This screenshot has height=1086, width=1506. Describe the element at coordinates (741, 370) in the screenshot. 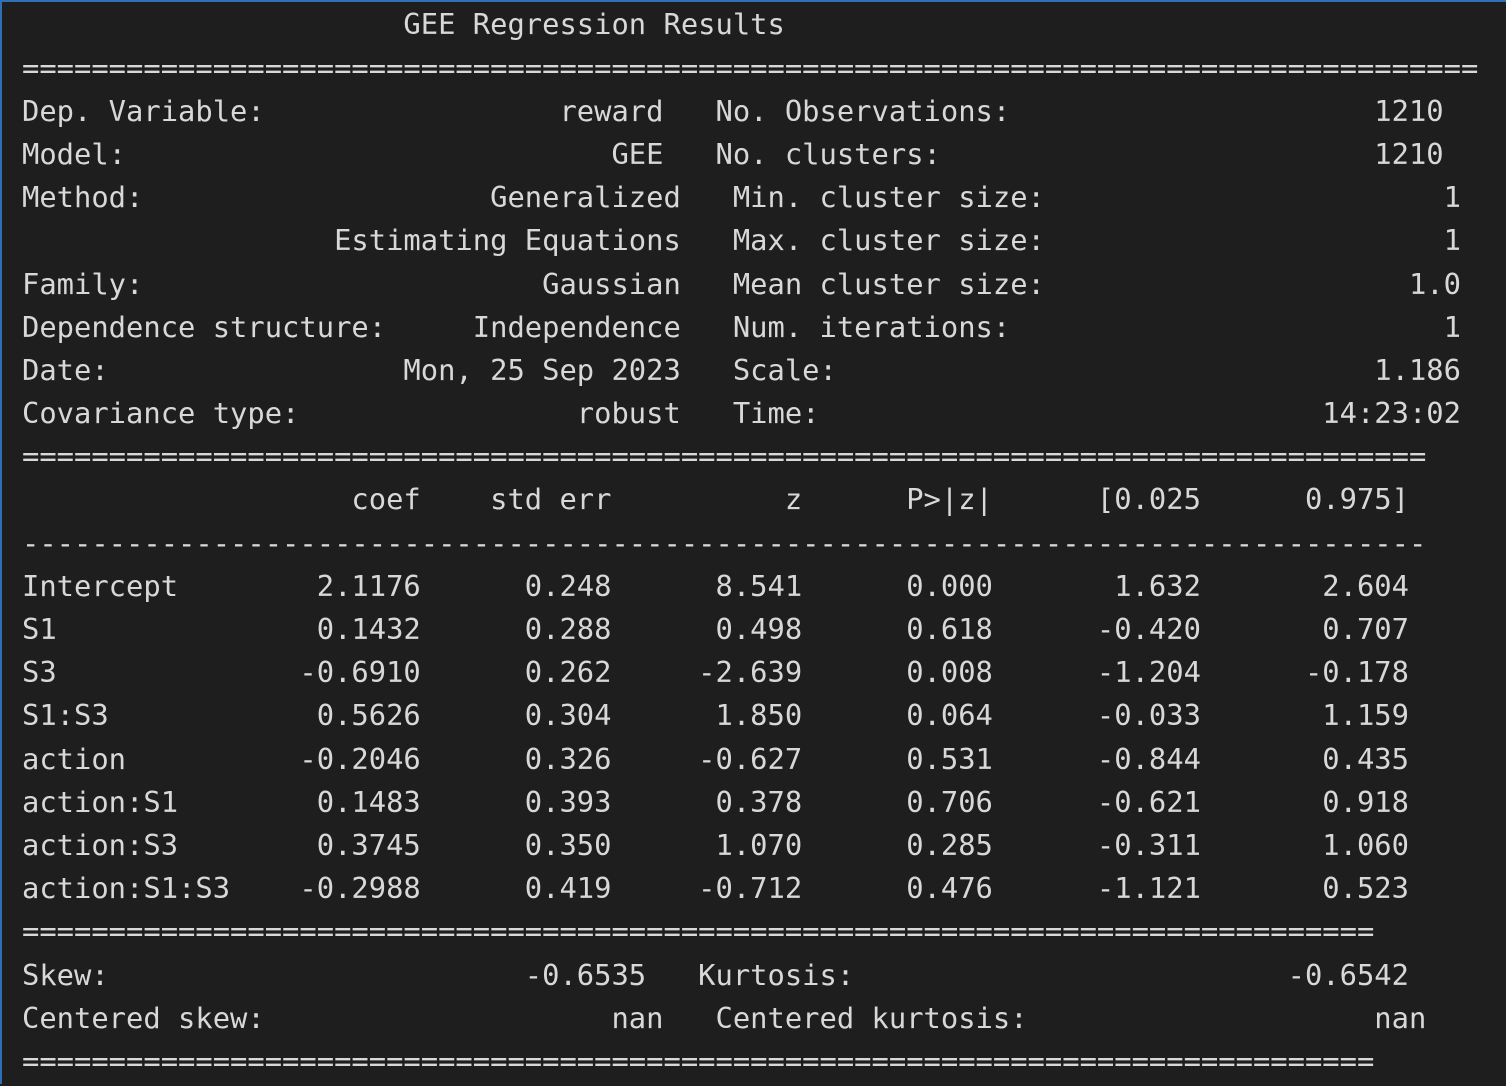

I see `info-row-date: Date: Mon, 25 Sep 2023 Scale: 1.186` at that location.